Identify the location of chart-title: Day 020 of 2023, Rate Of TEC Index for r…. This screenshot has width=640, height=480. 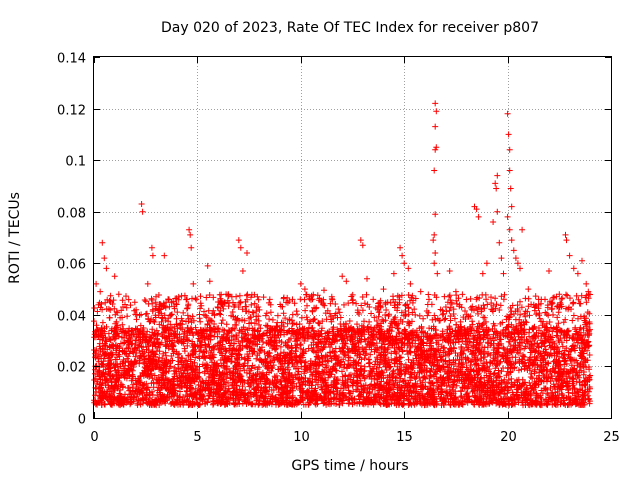
(350, 28).